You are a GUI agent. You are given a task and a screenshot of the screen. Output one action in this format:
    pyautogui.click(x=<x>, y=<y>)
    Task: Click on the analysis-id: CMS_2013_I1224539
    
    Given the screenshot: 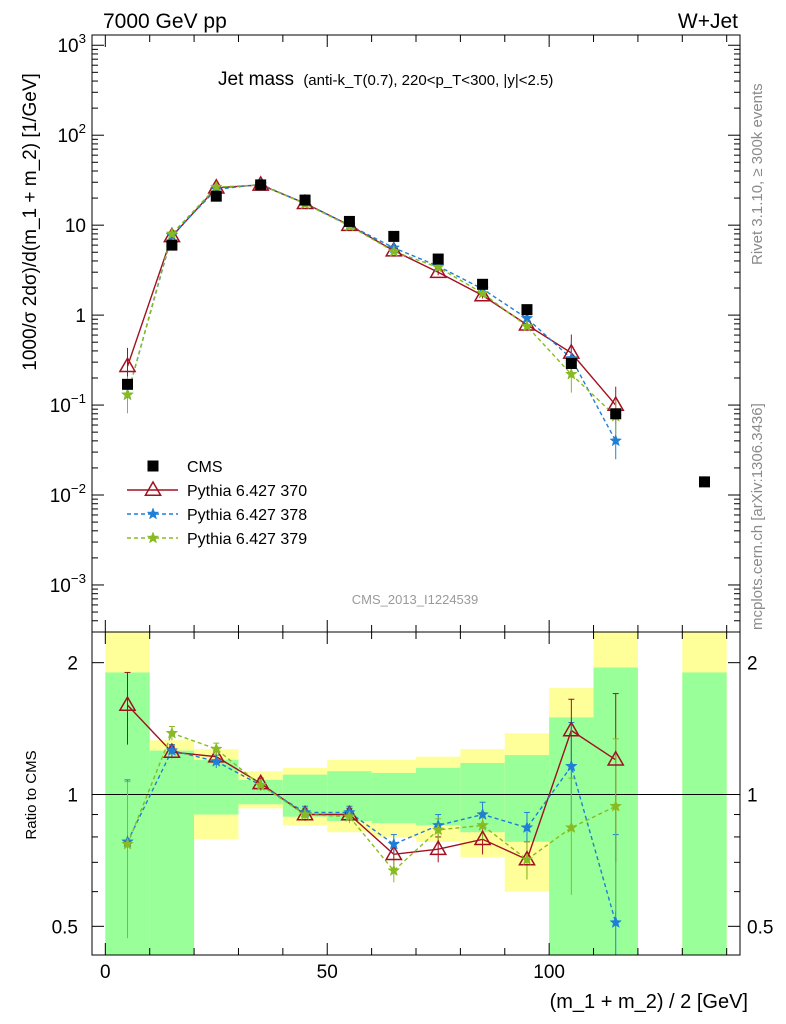 What is the action you would take?
    pyautogui.click(x=415, y=599)
    